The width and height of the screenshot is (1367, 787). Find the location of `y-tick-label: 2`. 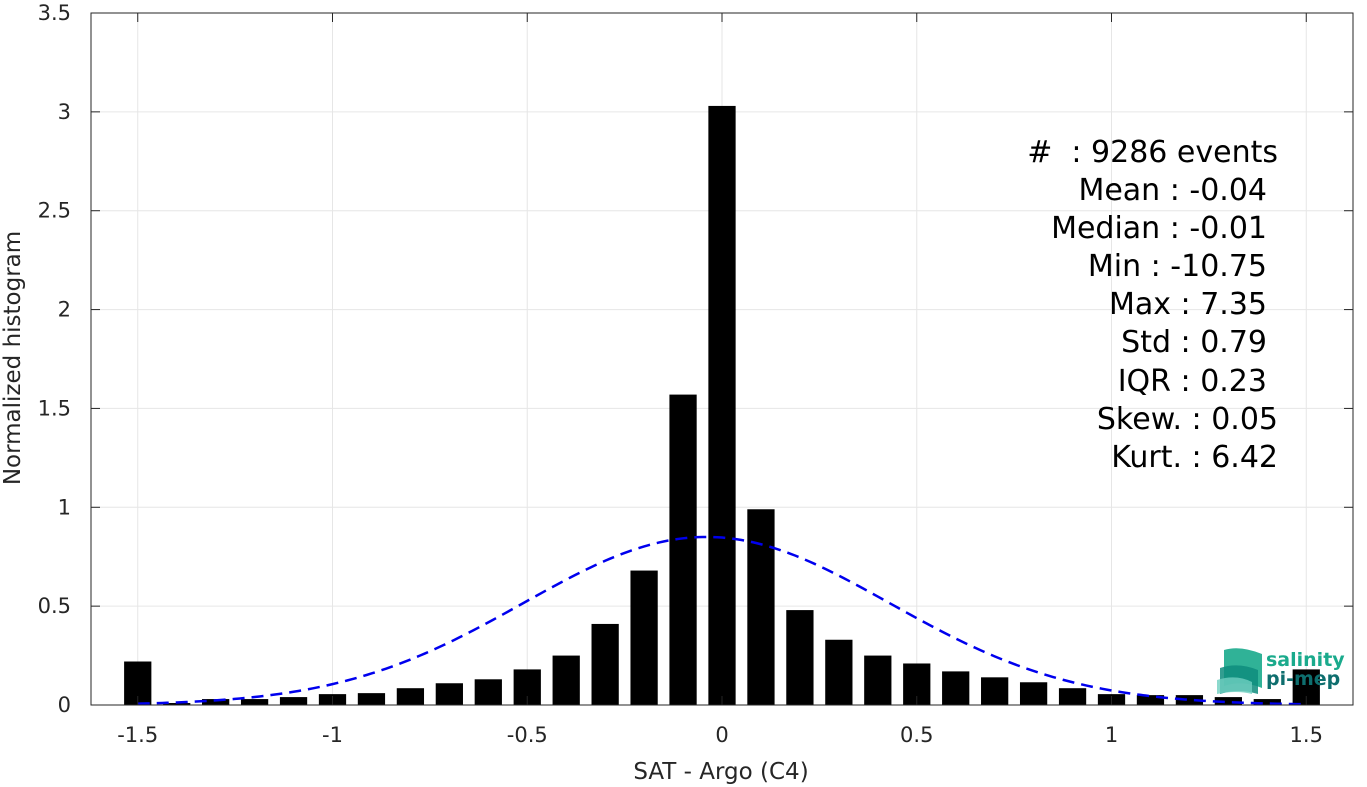

y-tick-label: 2 is located at coordinates (64, 310).